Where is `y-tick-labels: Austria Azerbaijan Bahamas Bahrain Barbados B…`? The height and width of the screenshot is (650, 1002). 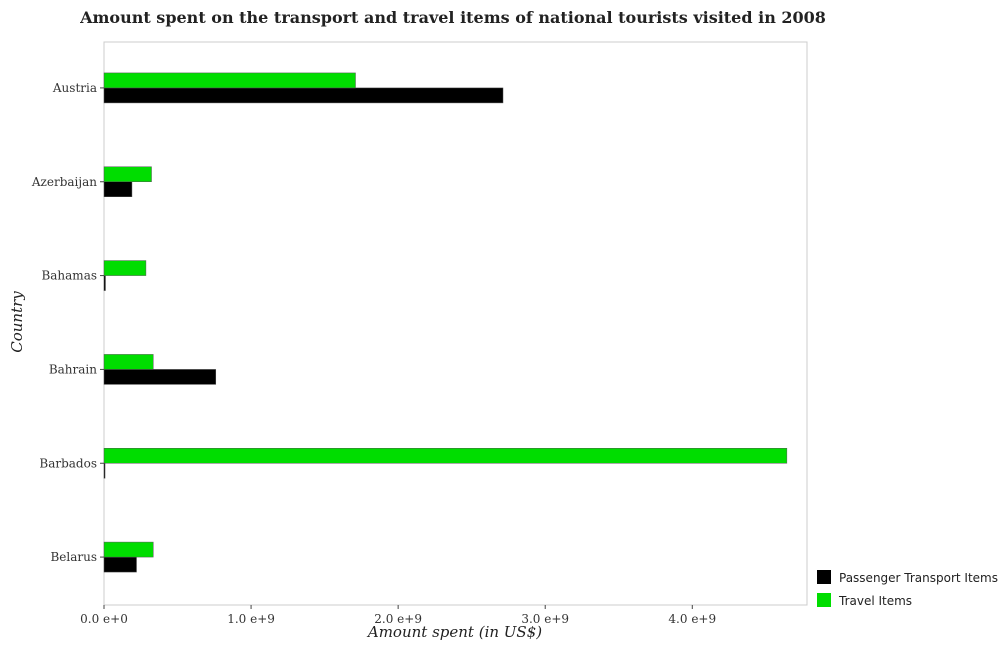
y-tick-labels: Austria Azerbaijan Bahamas Bahrain Barbados B… is located at coordinates (67, 322).